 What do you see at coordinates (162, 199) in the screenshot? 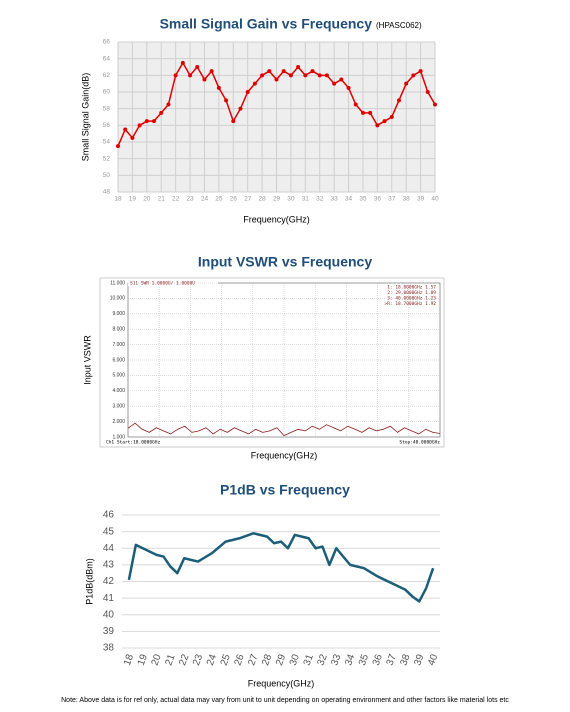
I see `x-tick-label: 21` at bounding box center [162, 199].